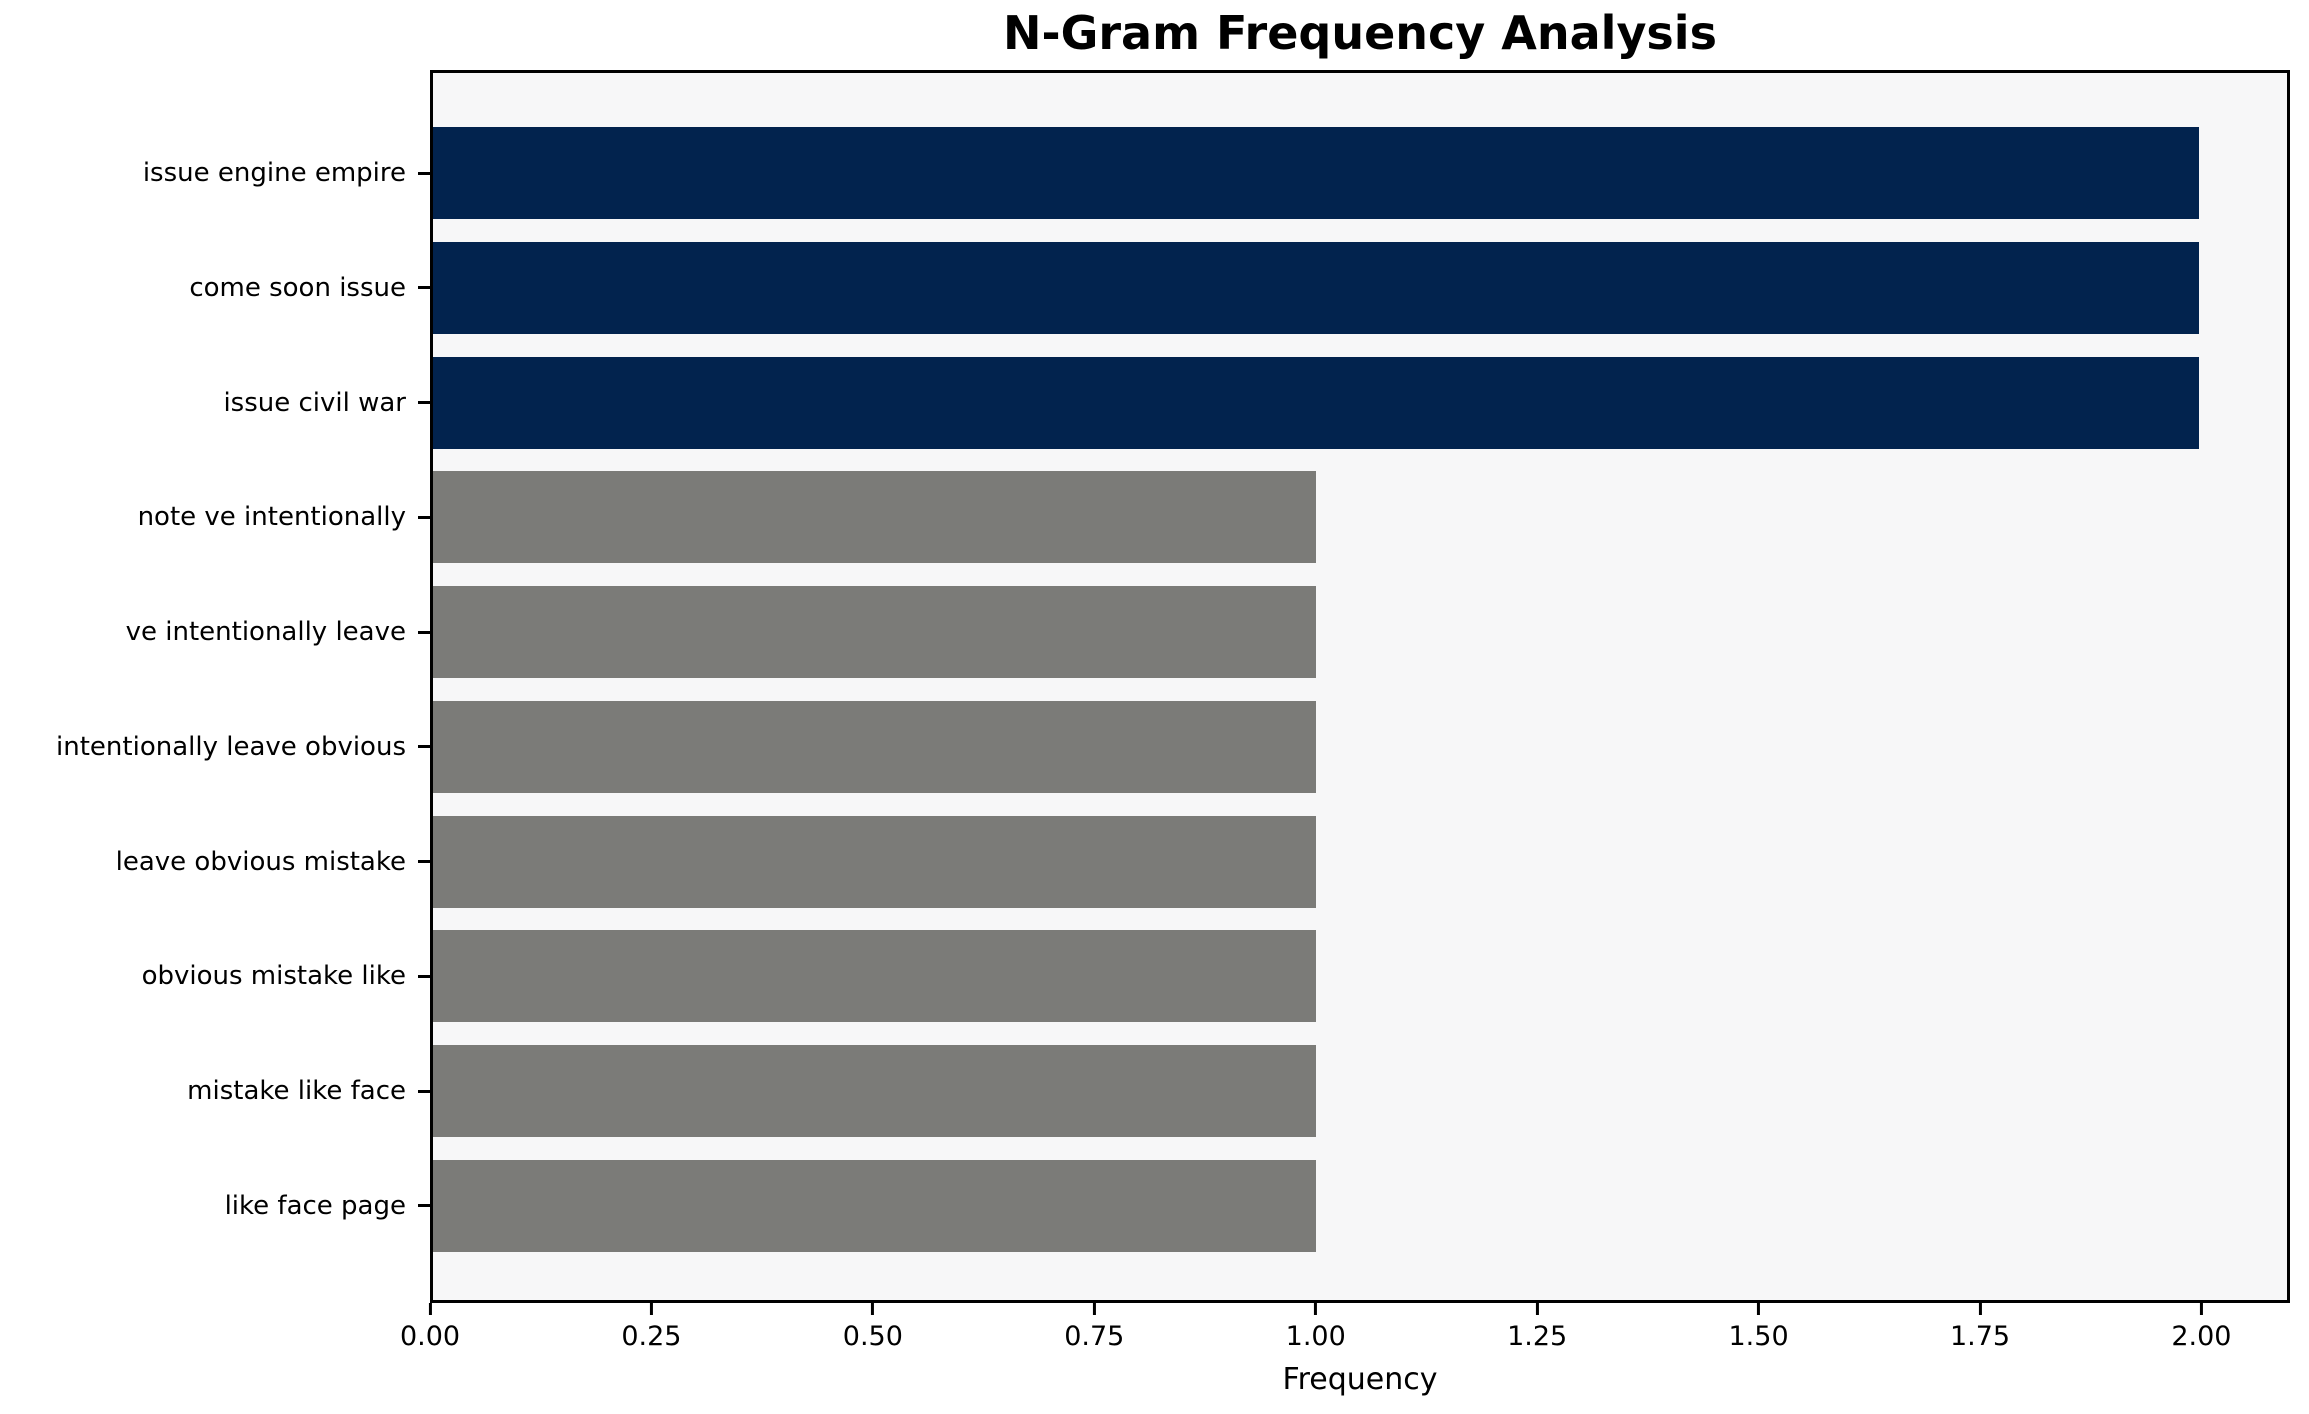 This screenshot has height=1414, width=2309. I want to click on x-tick-label: 1.00, so click(1315, 1336).